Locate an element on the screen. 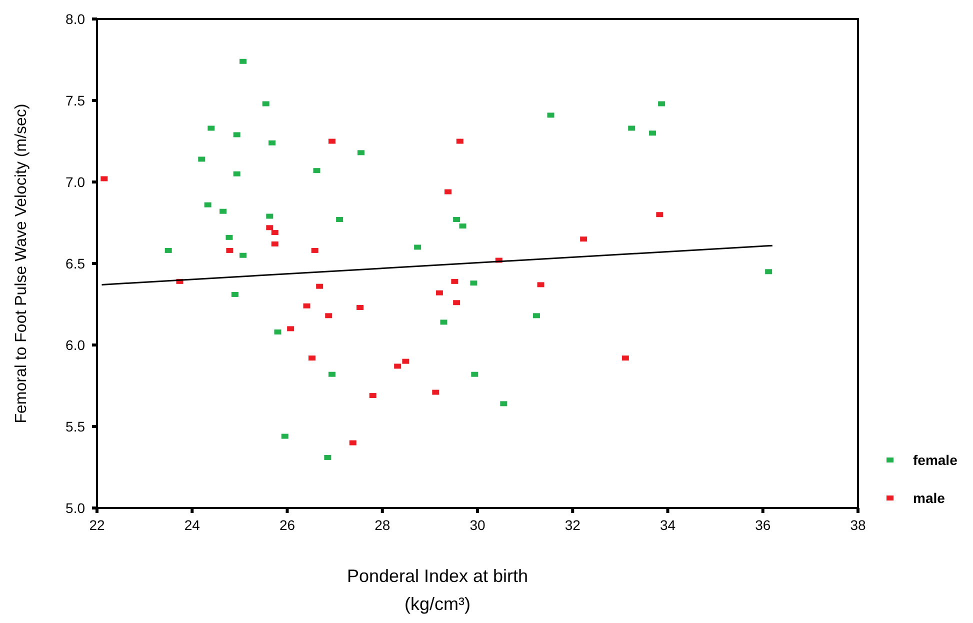 The image size is (973, 623). legend-label: female is located at coordinates (935, 460).